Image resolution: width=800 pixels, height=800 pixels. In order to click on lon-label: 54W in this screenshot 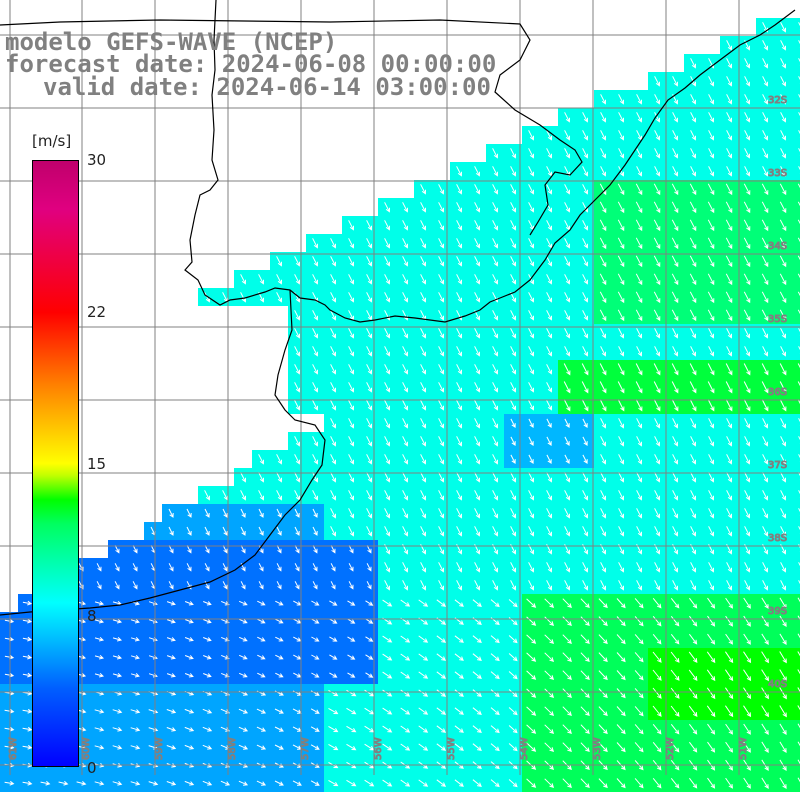, I will do `click(524, 748)`.